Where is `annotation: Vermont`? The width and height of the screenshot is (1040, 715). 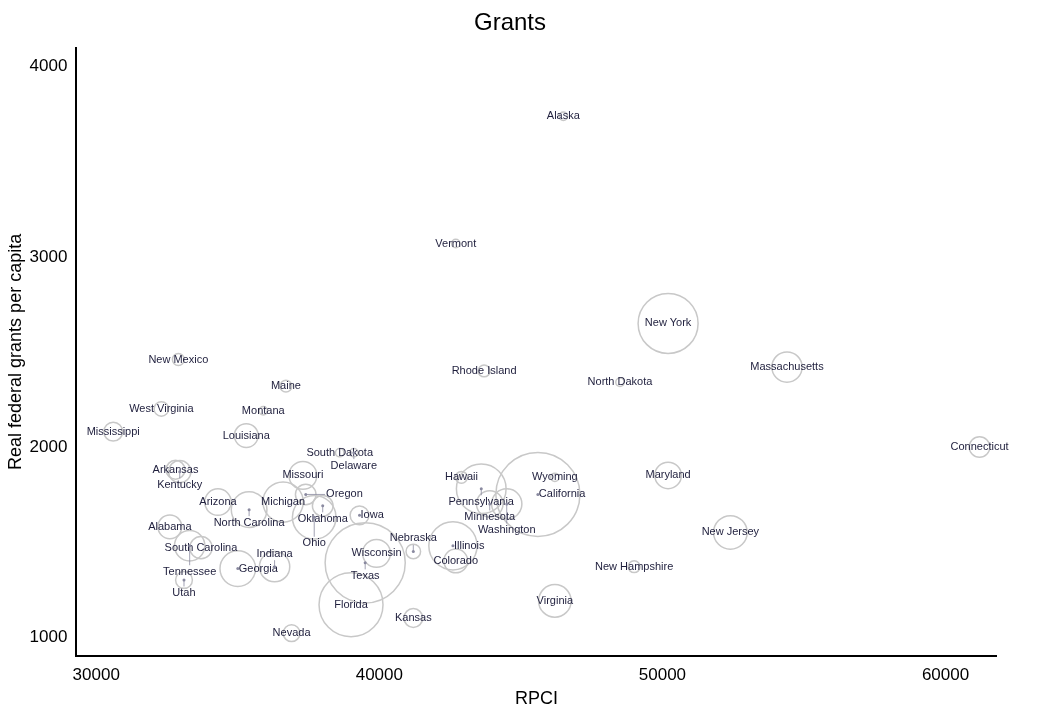
annotation: Vermont is located at coordinates (456, 242).